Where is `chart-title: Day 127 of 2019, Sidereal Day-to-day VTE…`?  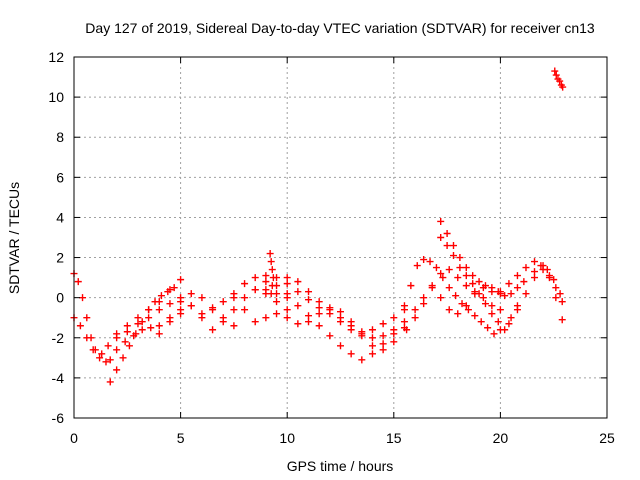
chart-title: Day 127 of 2019, Sidereal Day-to-day VTE… is located at coordinates (340, 28).